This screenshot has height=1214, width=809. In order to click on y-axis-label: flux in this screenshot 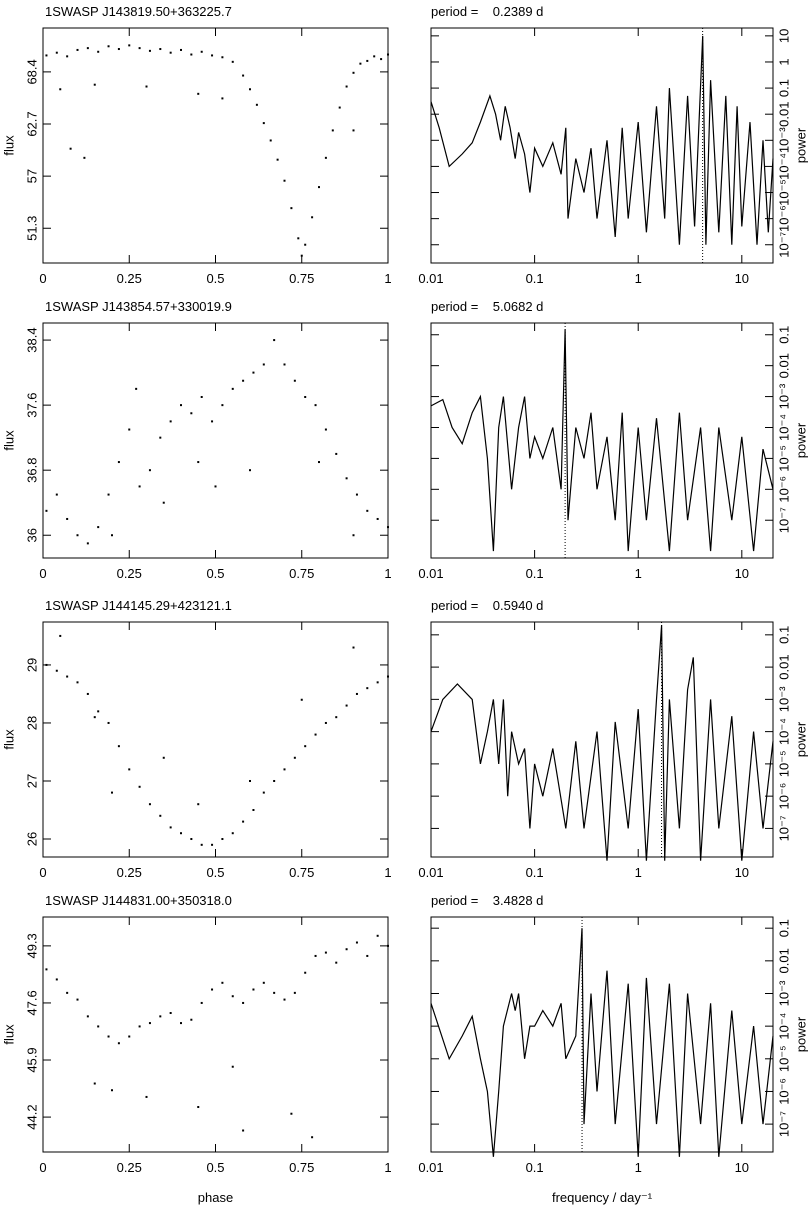, I will do `click(8, 1034)`.